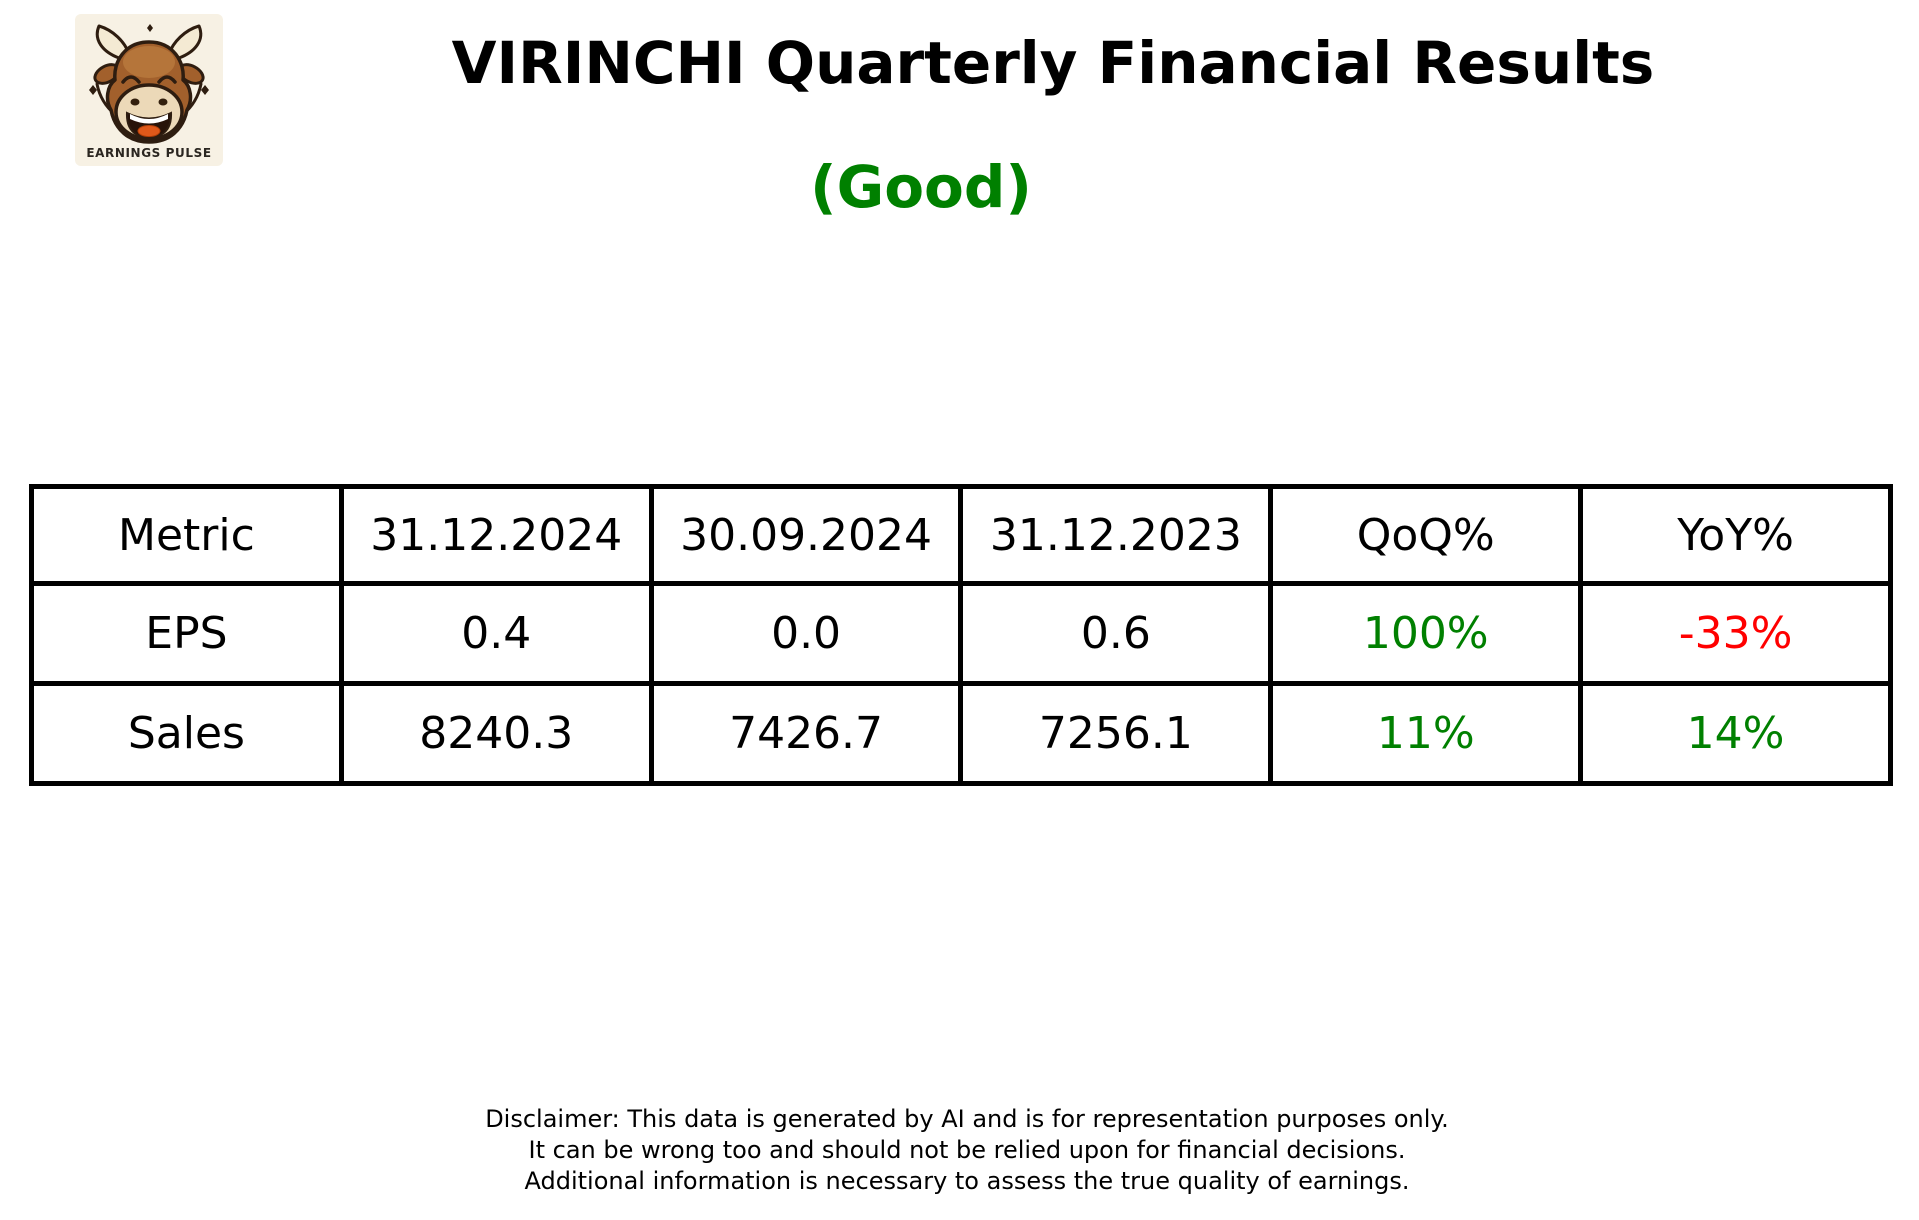  I want to click on header-quarter-previous: 30.09.2024, so click(806, 535).